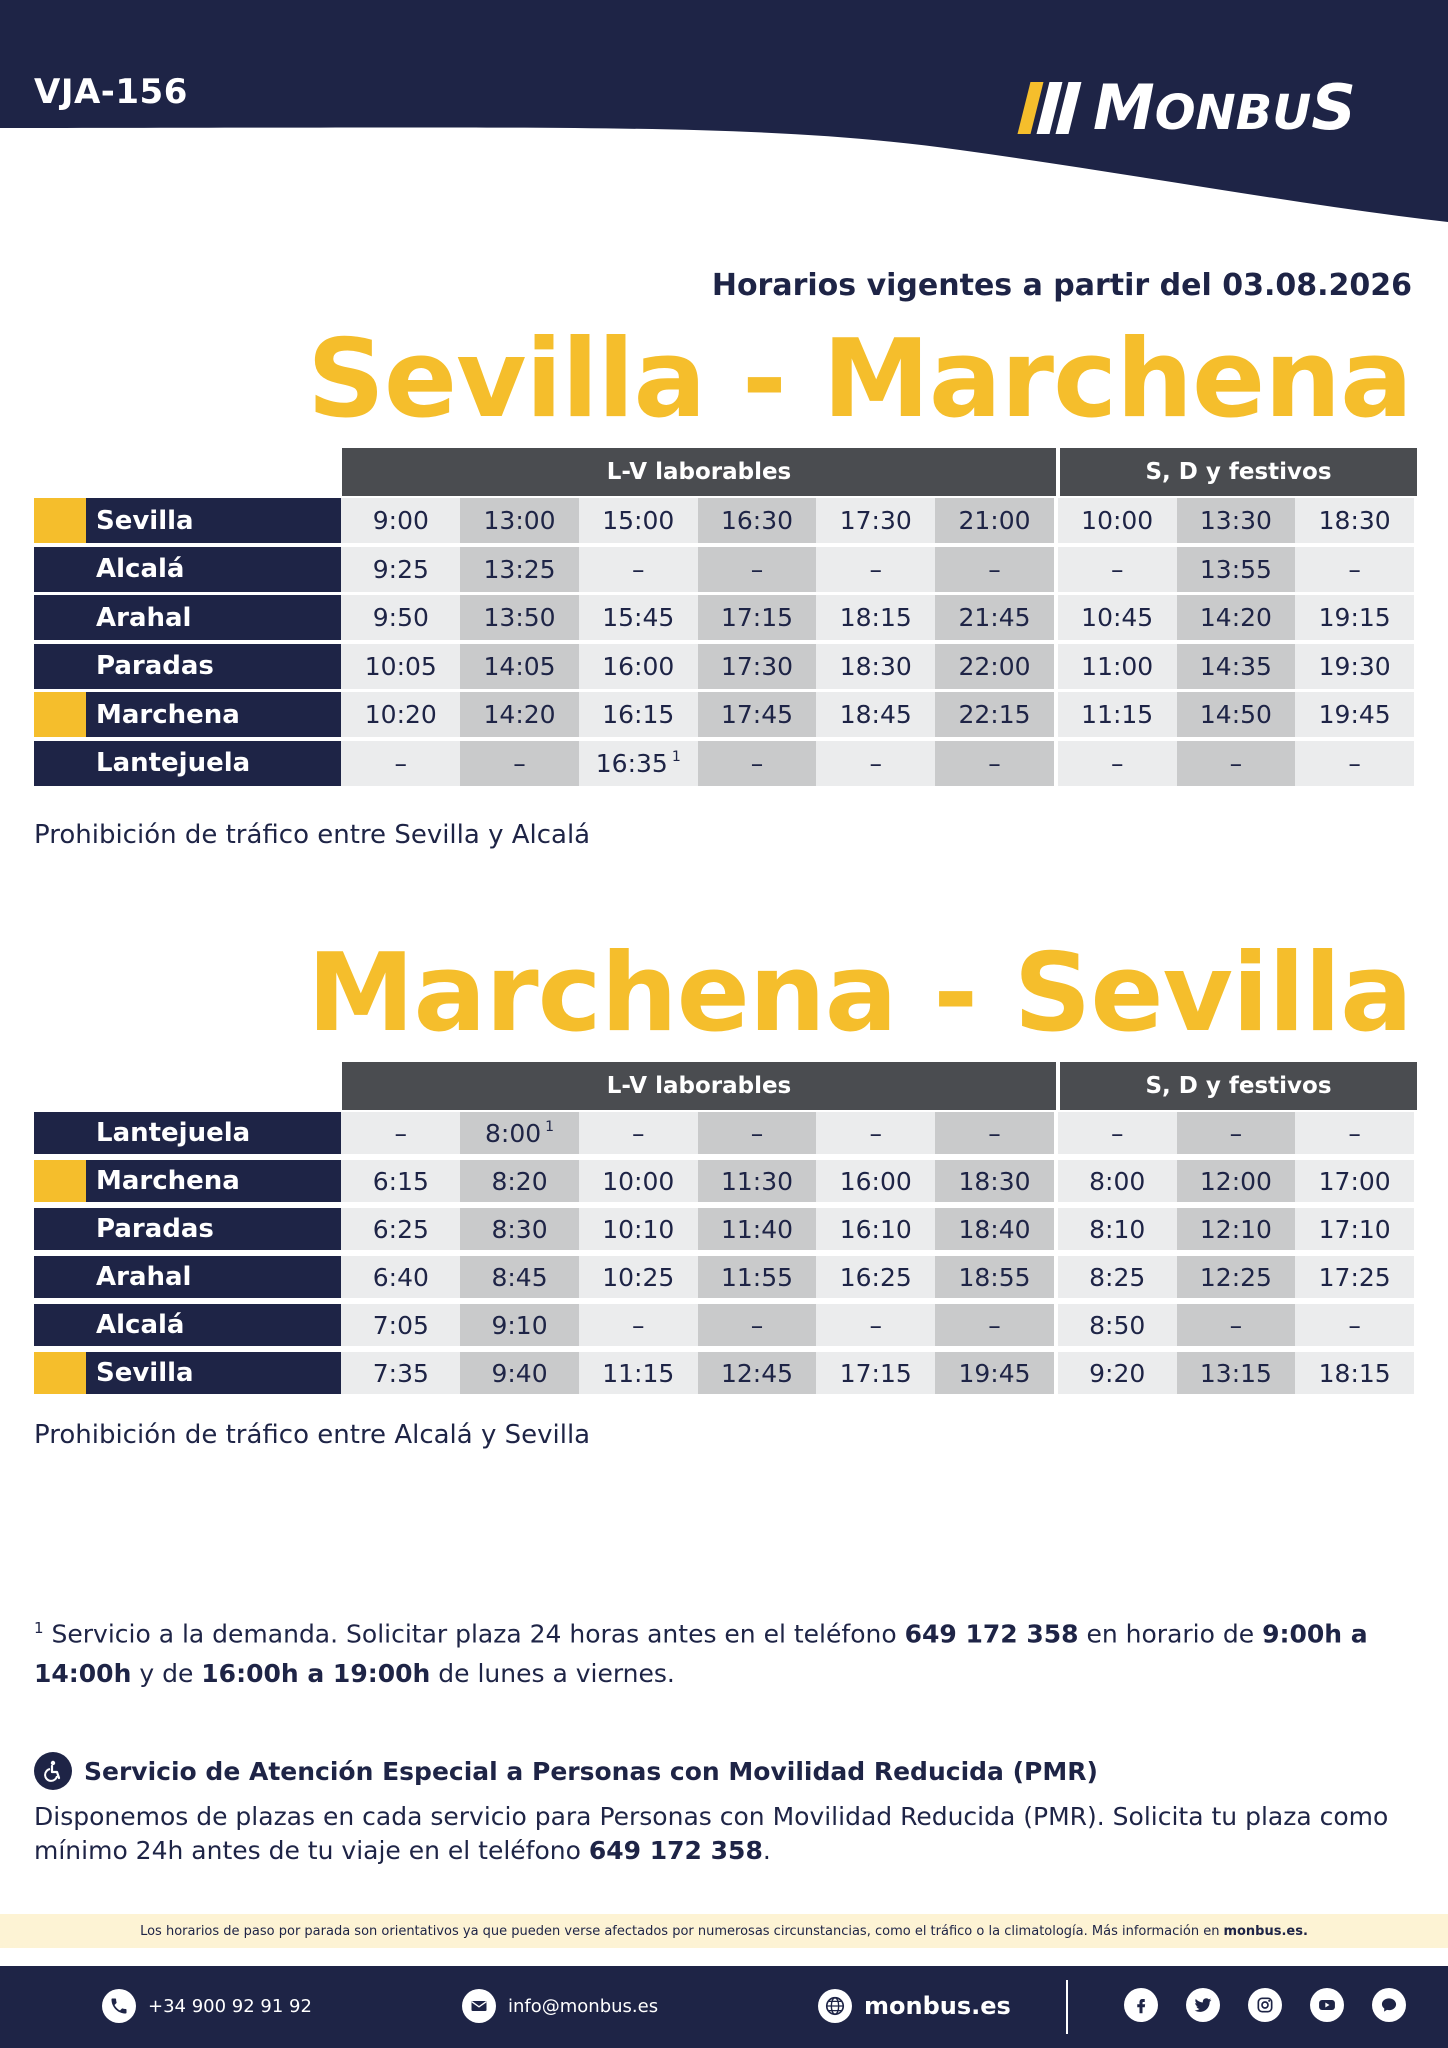 This screenshot has height=2048, width=1448. What do you see at coordinates (876, 1229) in the screenshot?
I see `time-cell: 16:10` at bounding box center [876, 1229].